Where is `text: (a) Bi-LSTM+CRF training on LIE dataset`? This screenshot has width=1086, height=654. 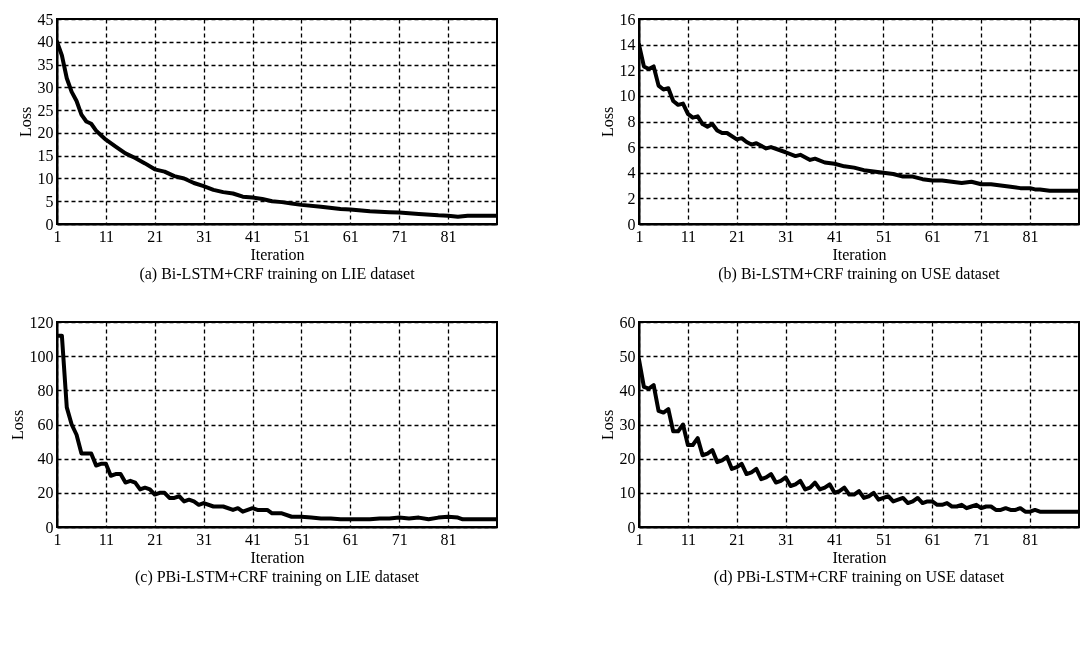 text: (a) Bi-LSTM+CRF training on LIE dataset is located at coordinates (277, 274).